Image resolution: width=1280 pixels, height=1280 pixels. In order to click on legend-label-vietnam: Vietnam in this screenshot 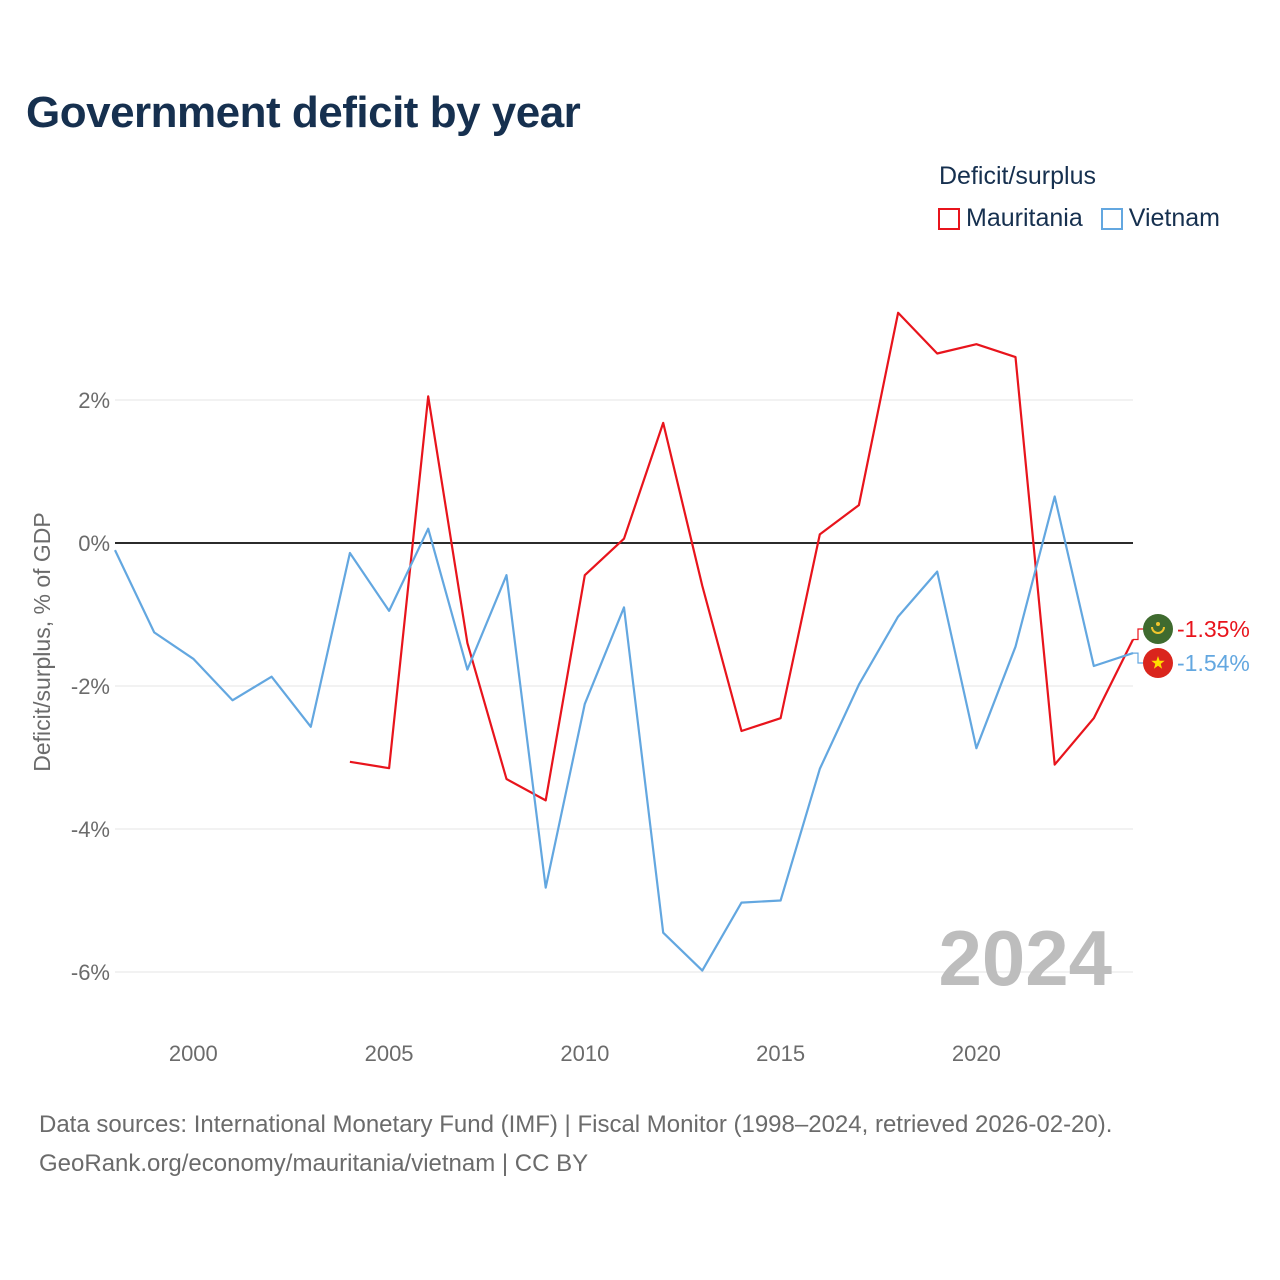, I will do `click(1174, 218)`.